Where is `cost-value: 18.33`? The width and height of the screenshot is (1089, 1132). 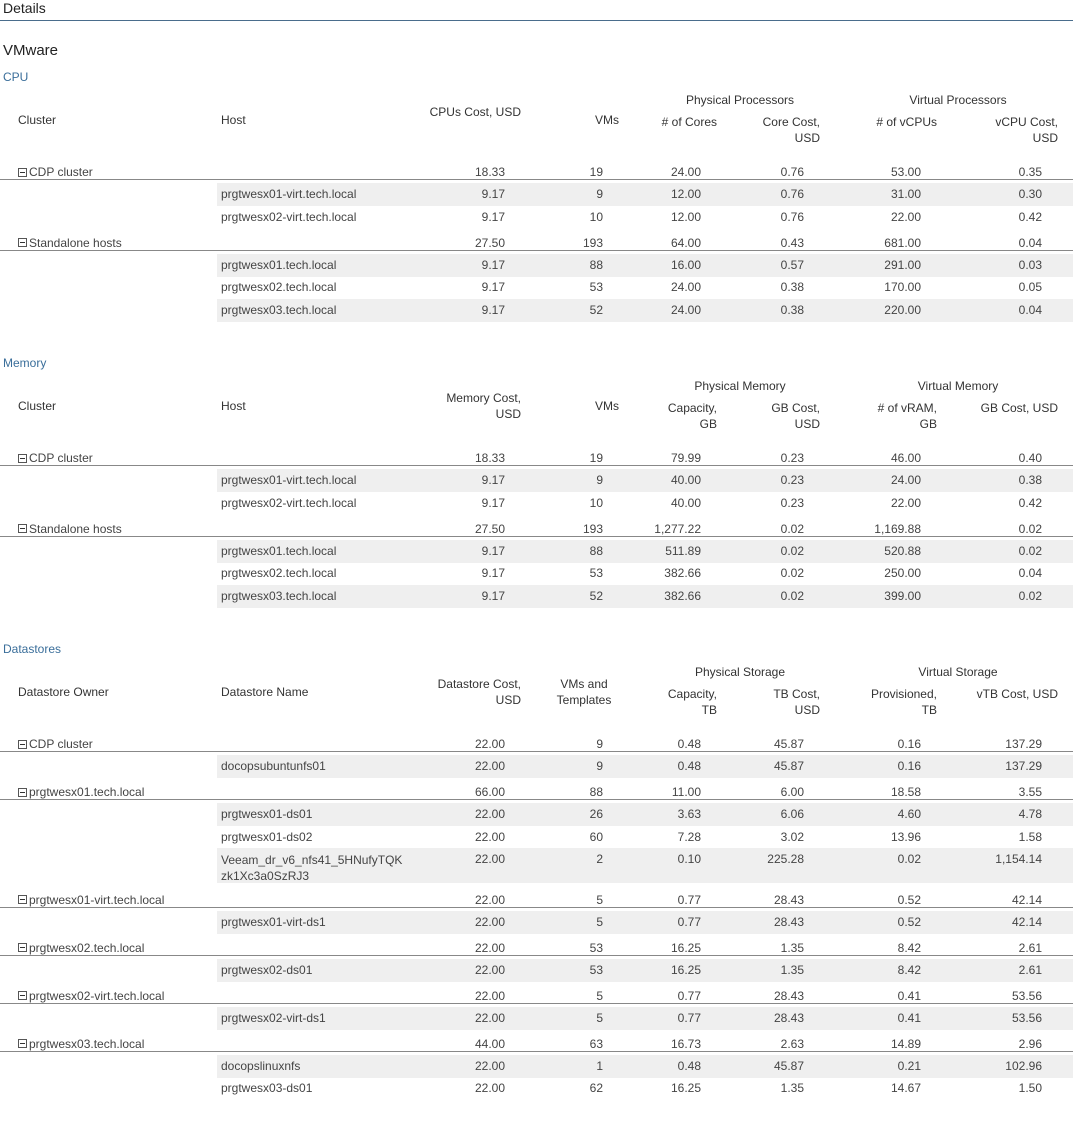
cost-value: 18.33 is located at coordinates (489, 172).